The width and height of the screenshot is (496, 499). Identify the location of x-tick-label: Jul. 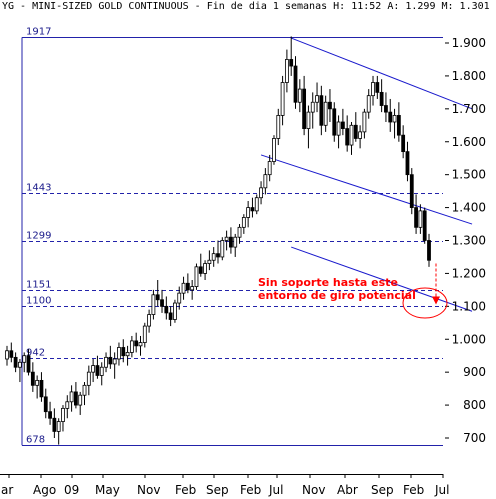
(441, 490).